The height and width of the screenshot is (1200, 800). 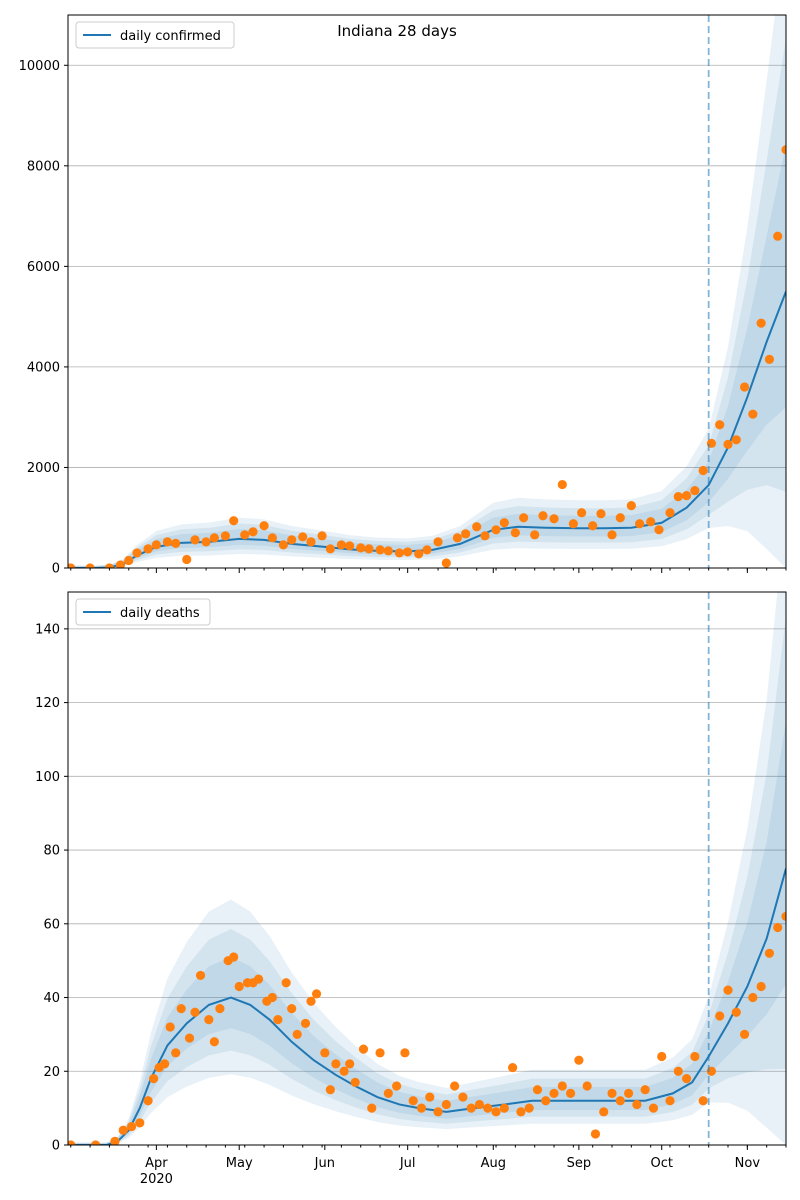 I want to click on x-tick-label: Oct, so click(x=661, y=1163).